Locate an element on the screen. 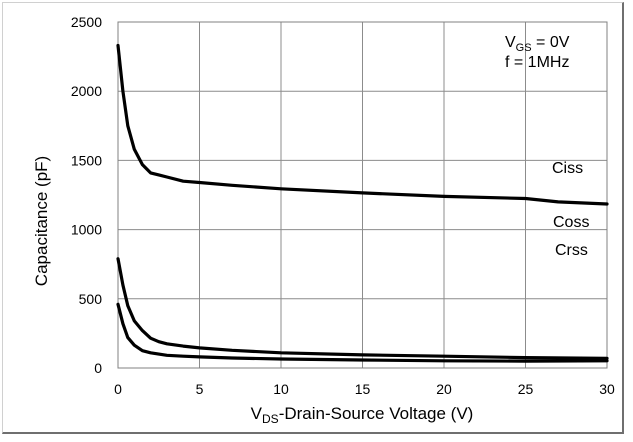  y-tick-label: 1500 is located at coordinates (86, 160).